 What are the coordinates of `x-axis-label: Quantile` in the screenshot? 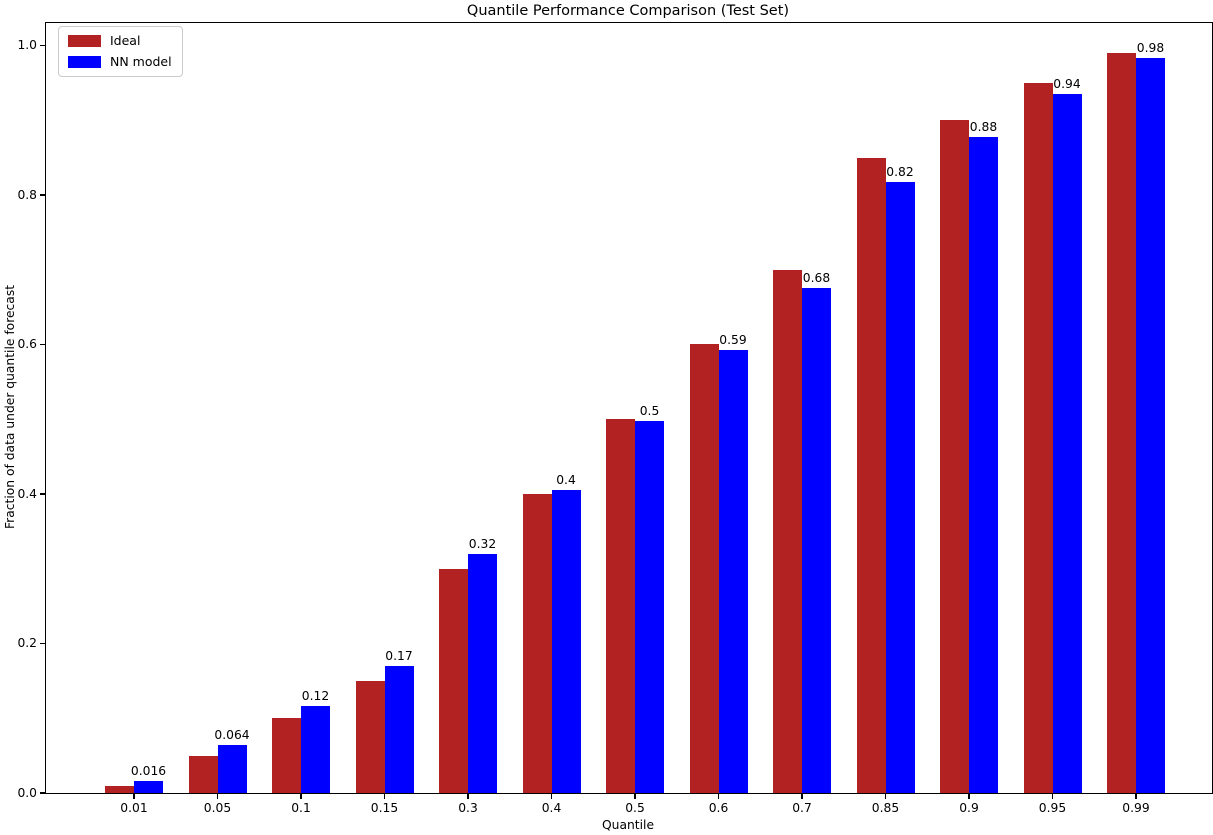 It's located at (628, 825).